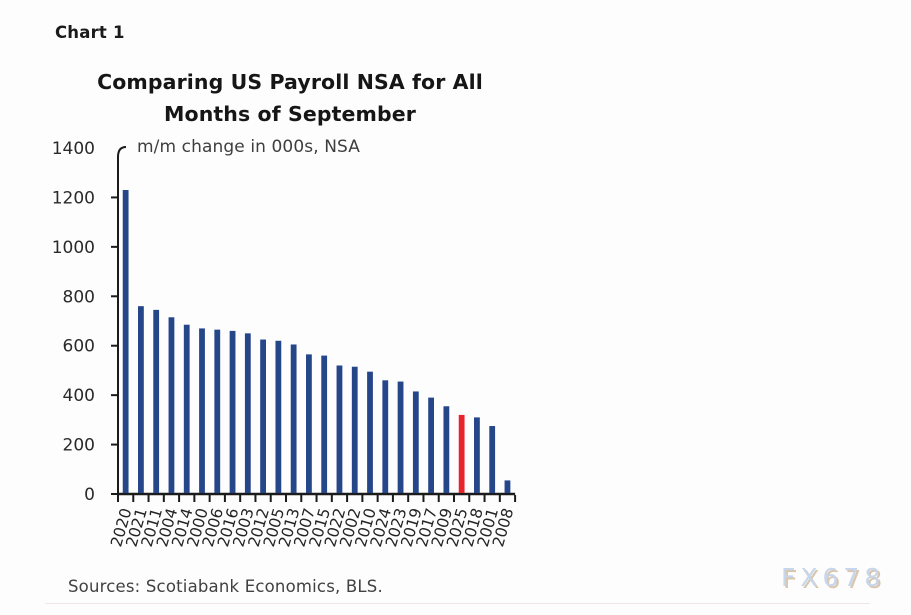 This screenshot has height=615, width=911. I want to click on y-tick-label: 200, so click(79, 446).